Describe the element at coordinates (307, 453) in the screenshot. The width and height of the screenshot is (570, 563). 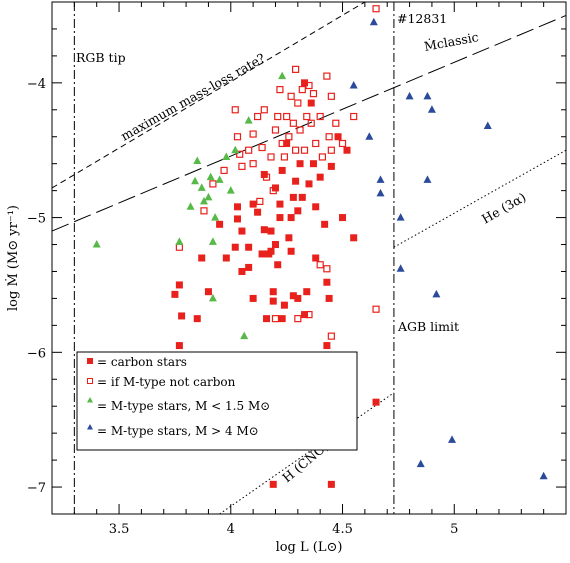
I see `reference-line-h-cno` at that location.